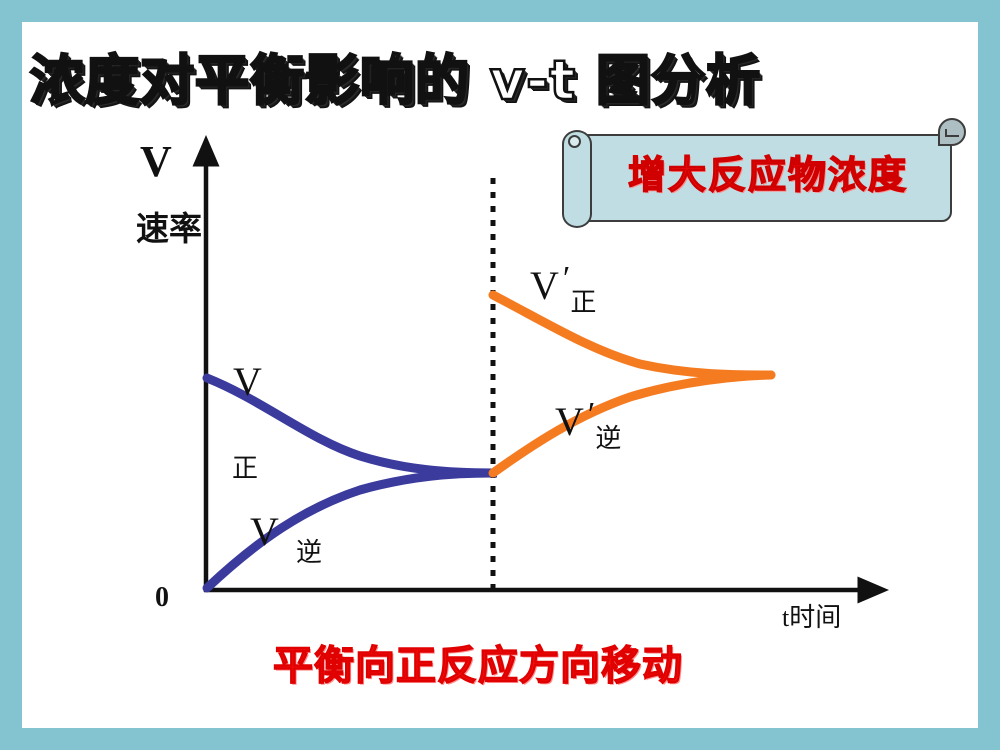 The height and width of the screenshot is (750, 1000). What do you see at coordinates (591, 414) in the screenshot?
I see `curve-label-v-reverse-prime-mark: ′` at bounding box center [591, 414].